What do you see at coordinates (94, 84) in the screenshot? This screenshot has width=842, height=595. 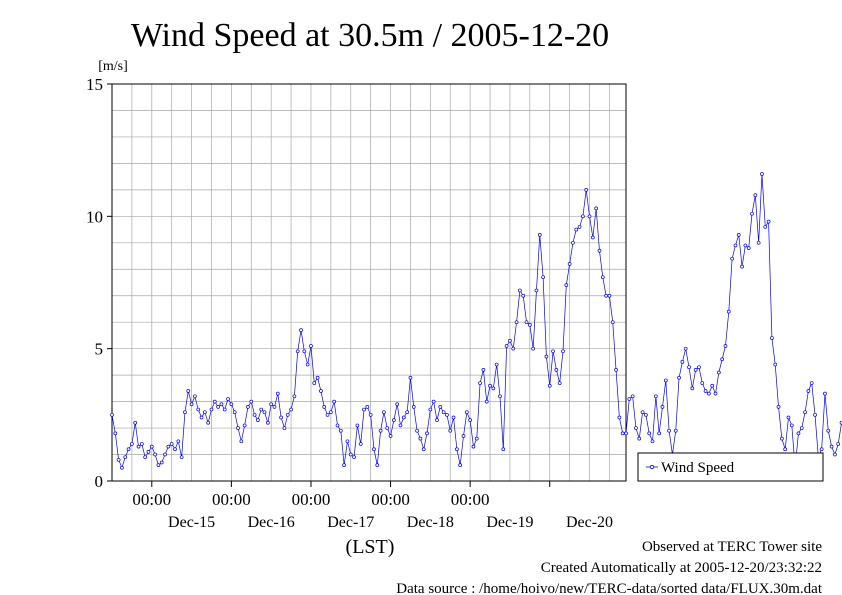 I see `y-tick-label: 15` at bounding box center [94, 84].